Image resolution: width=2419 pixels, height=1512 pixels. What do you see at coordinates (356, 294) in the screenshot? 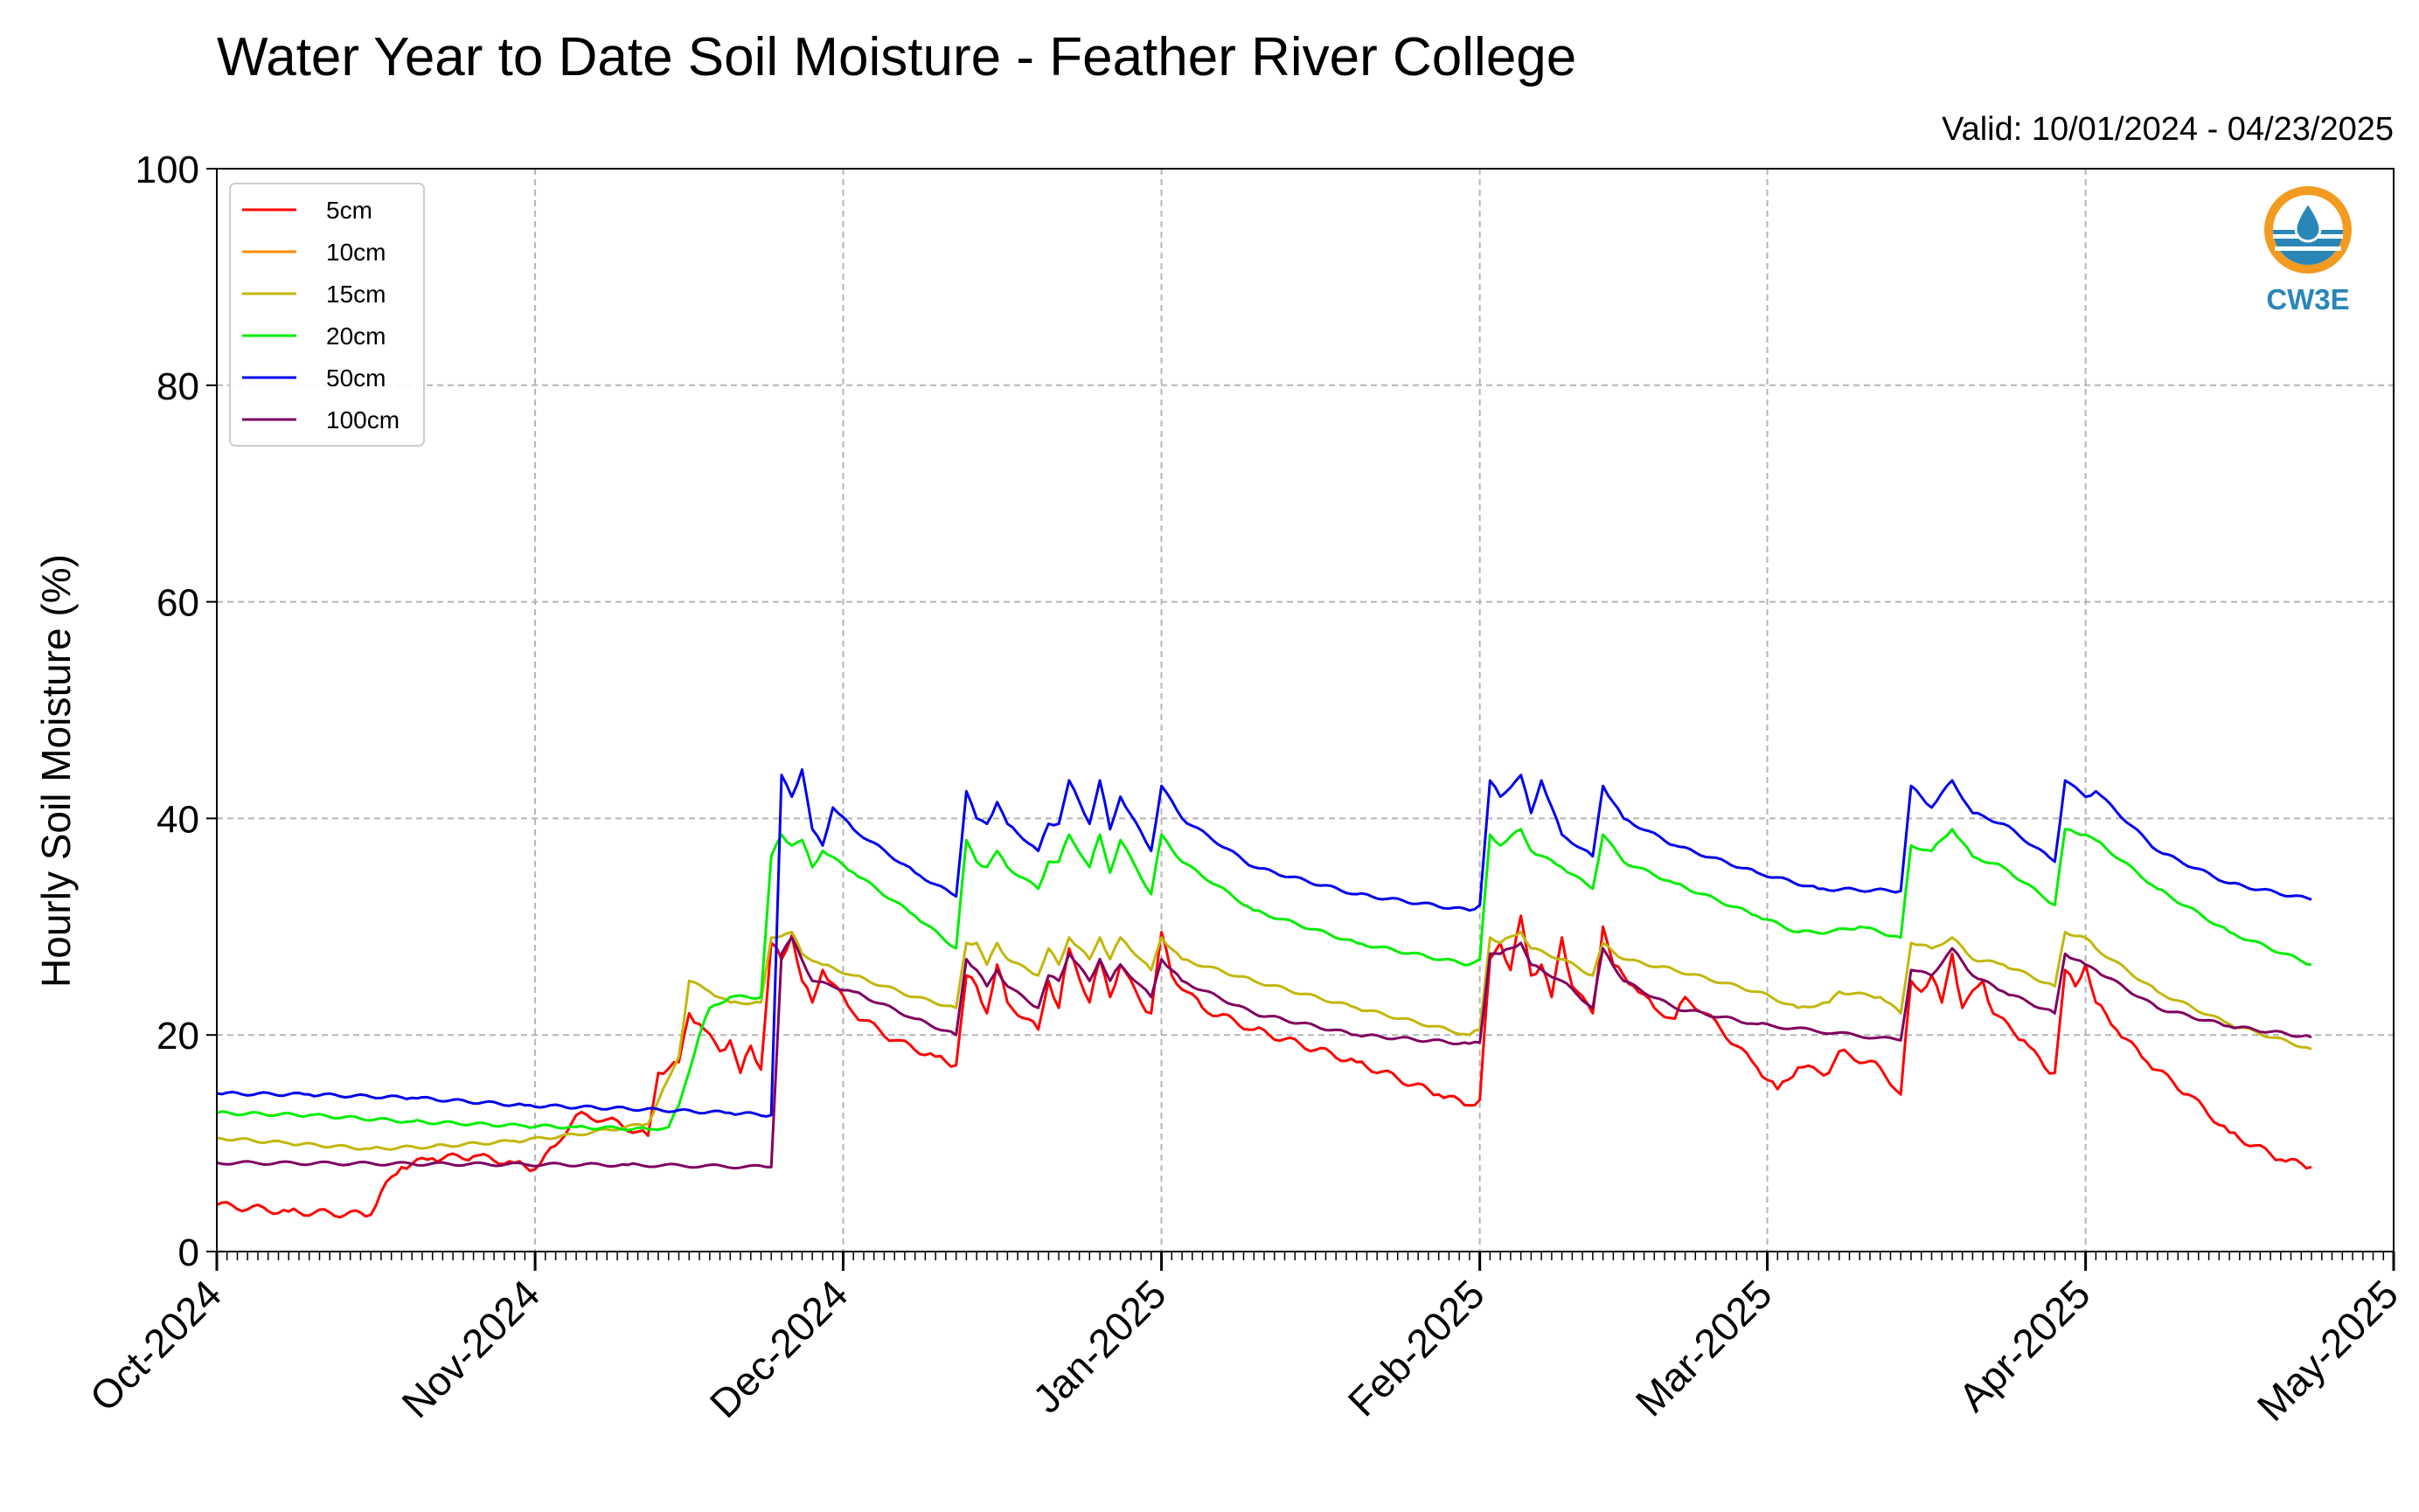
I see `legend-label: 15cm` at bounding box center [356, 294].